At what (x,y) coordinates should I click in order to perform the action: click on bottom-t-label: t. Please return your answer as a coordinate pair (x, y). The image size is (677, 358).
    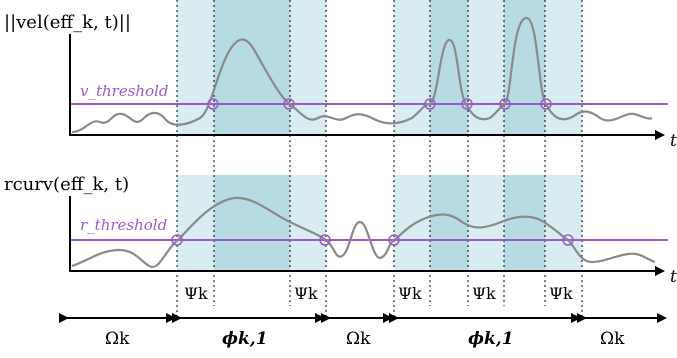
    Looking at the image, I should click on (673, 277).